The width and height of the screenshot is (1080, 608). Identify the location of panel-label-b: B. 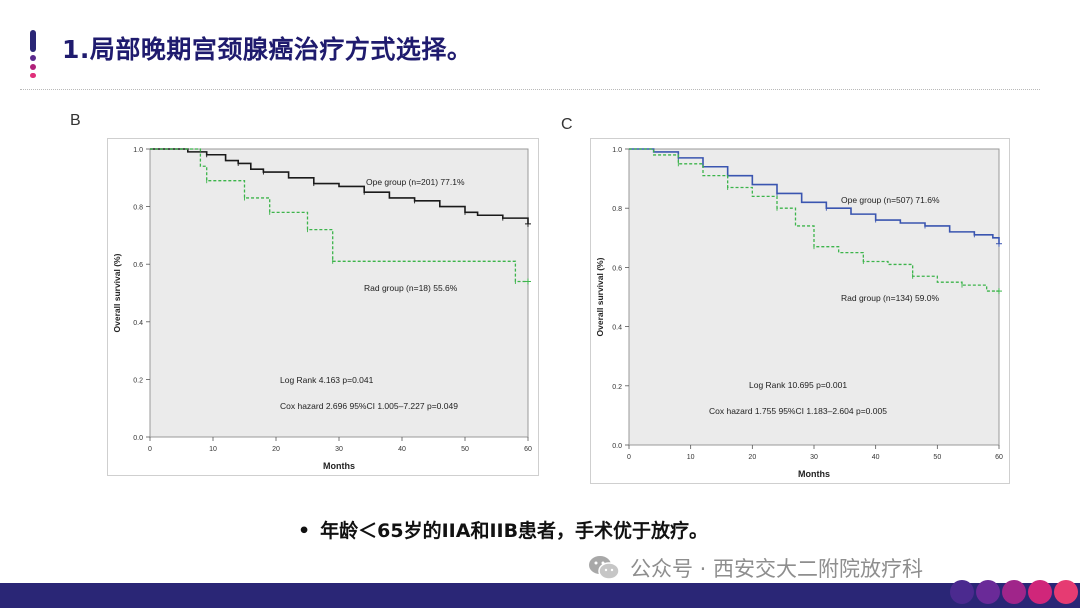
(75, 120).